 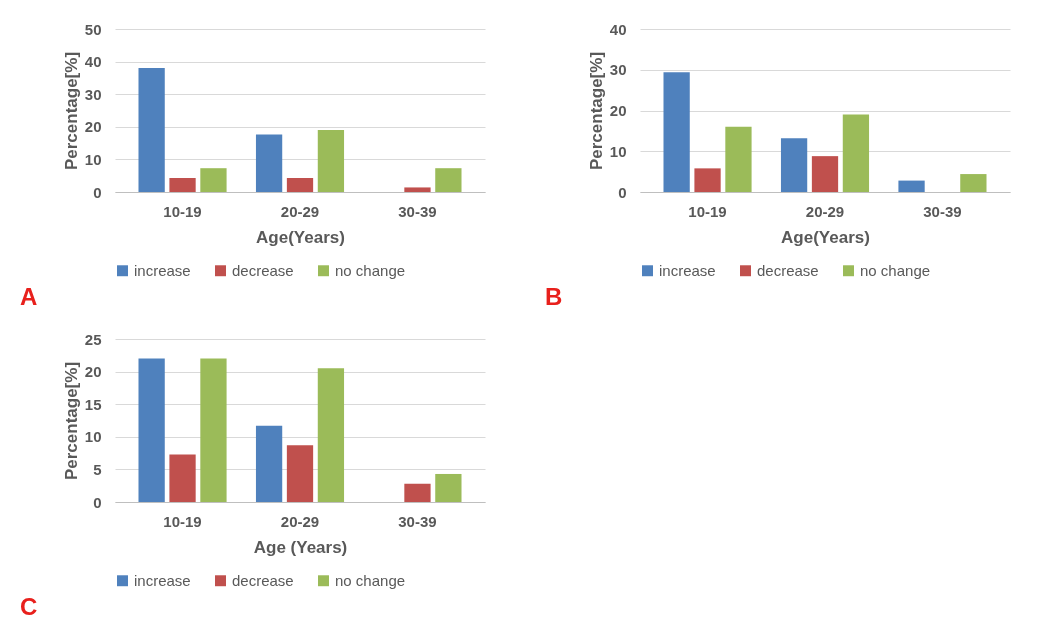 What do you see at coordinates (300, 547) in the screenshot?
I see `x-axis-title: Age (Years)` at bounding box center [300, 547].